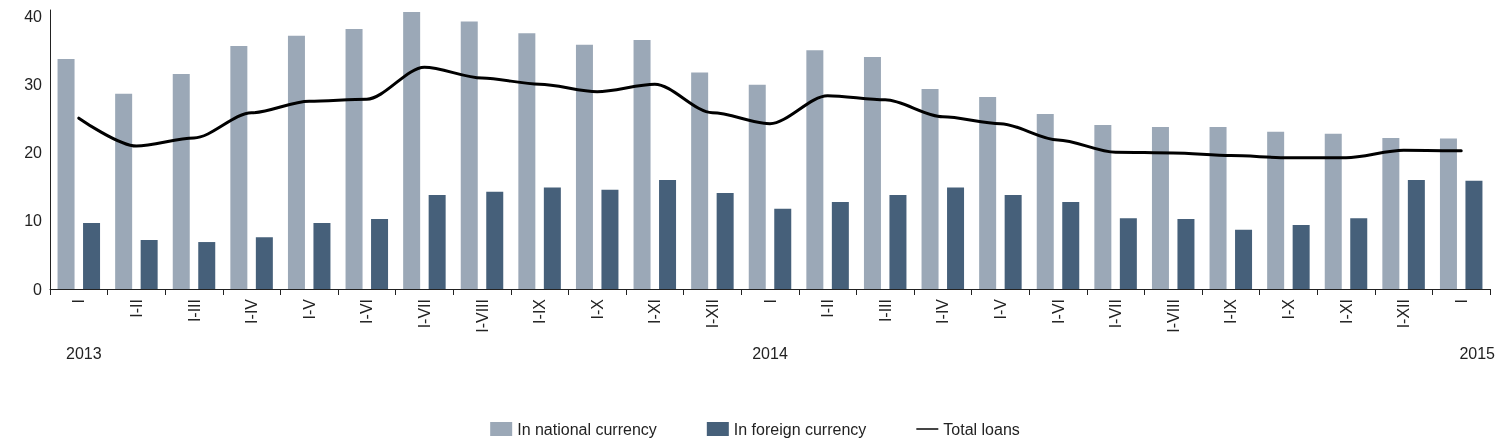 Image resolution: width=1510 pixels, height=442 pixels. I want to click on text: 2015, so click(1477, 353).